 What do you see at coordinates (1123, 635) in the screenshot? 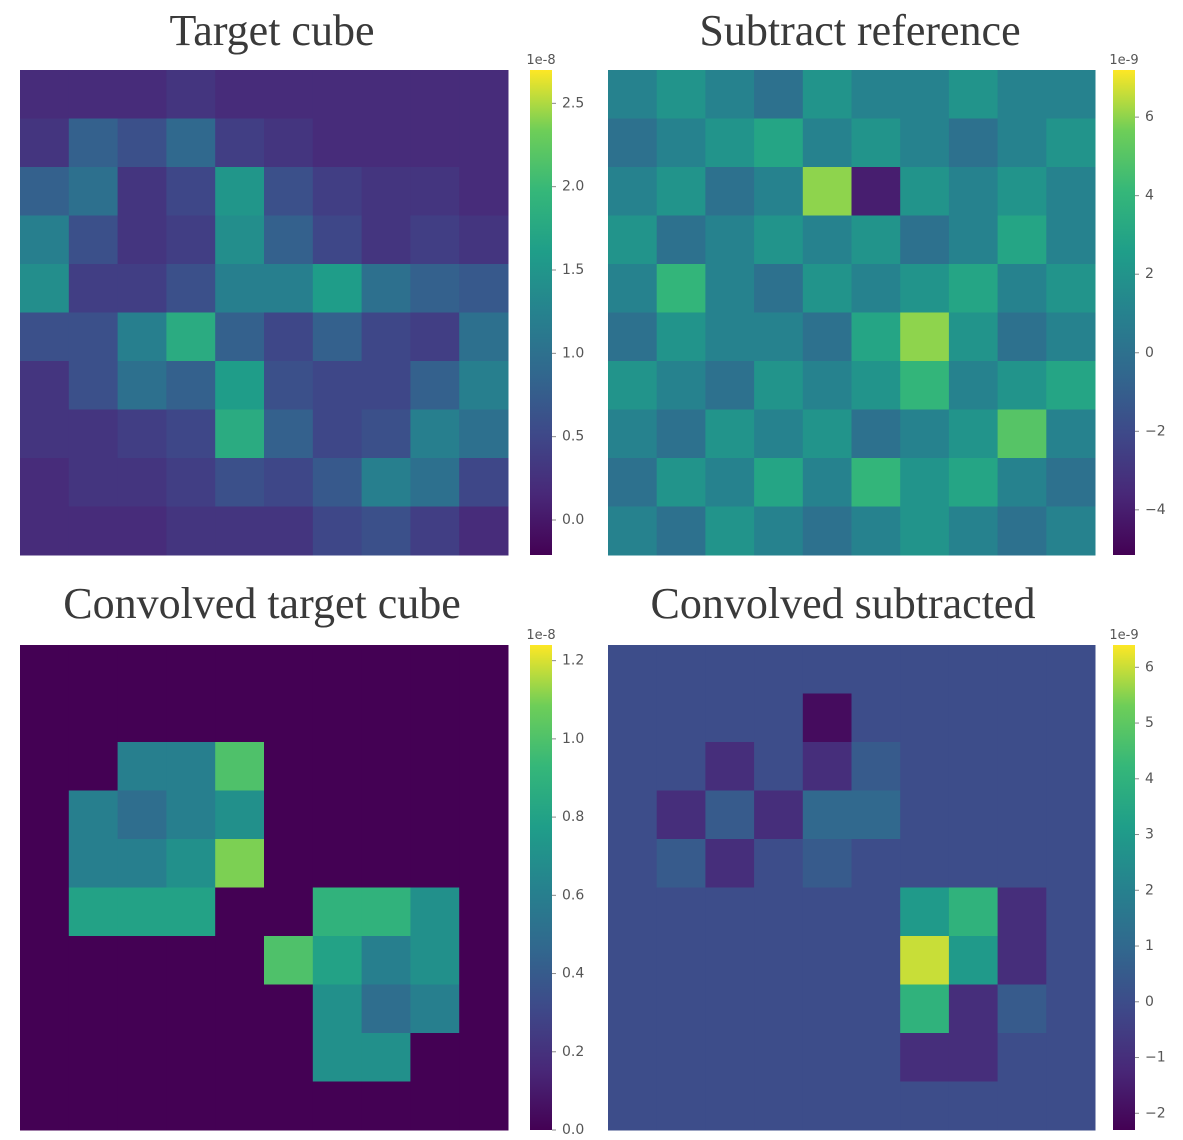
I see `colorbar-scale: 1e-9` at bounding box center [1123, 635].